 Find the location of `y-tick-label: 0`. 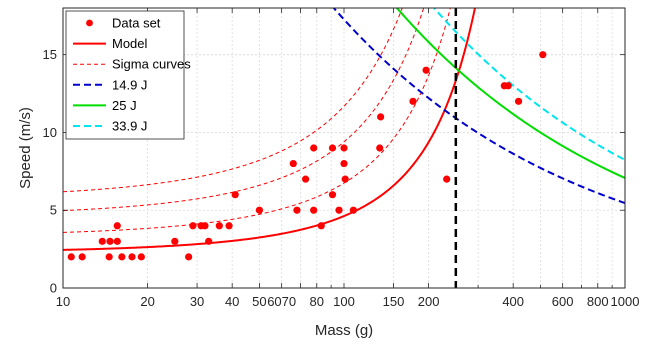

y-tick-label: 0 is located at coordinates (53, 288).